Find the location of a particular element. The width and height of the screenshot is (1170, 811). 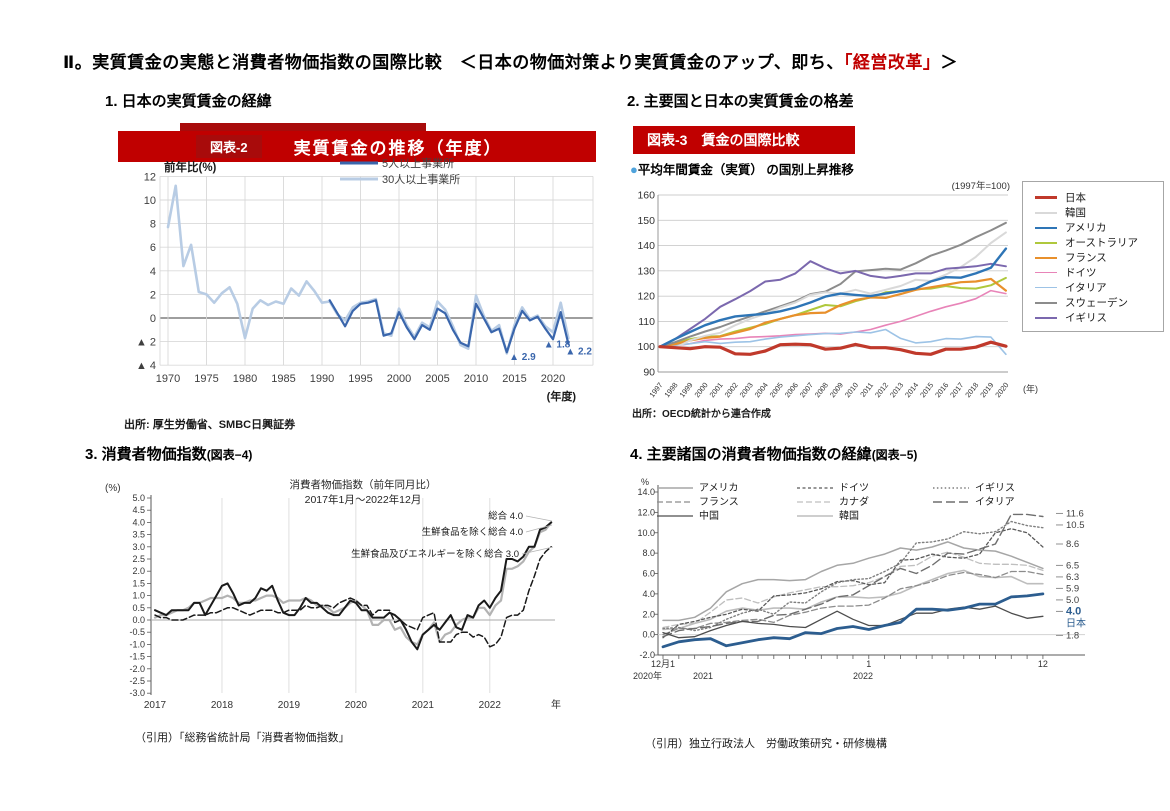

series-アメリカ is located at coordinates (833, 297).